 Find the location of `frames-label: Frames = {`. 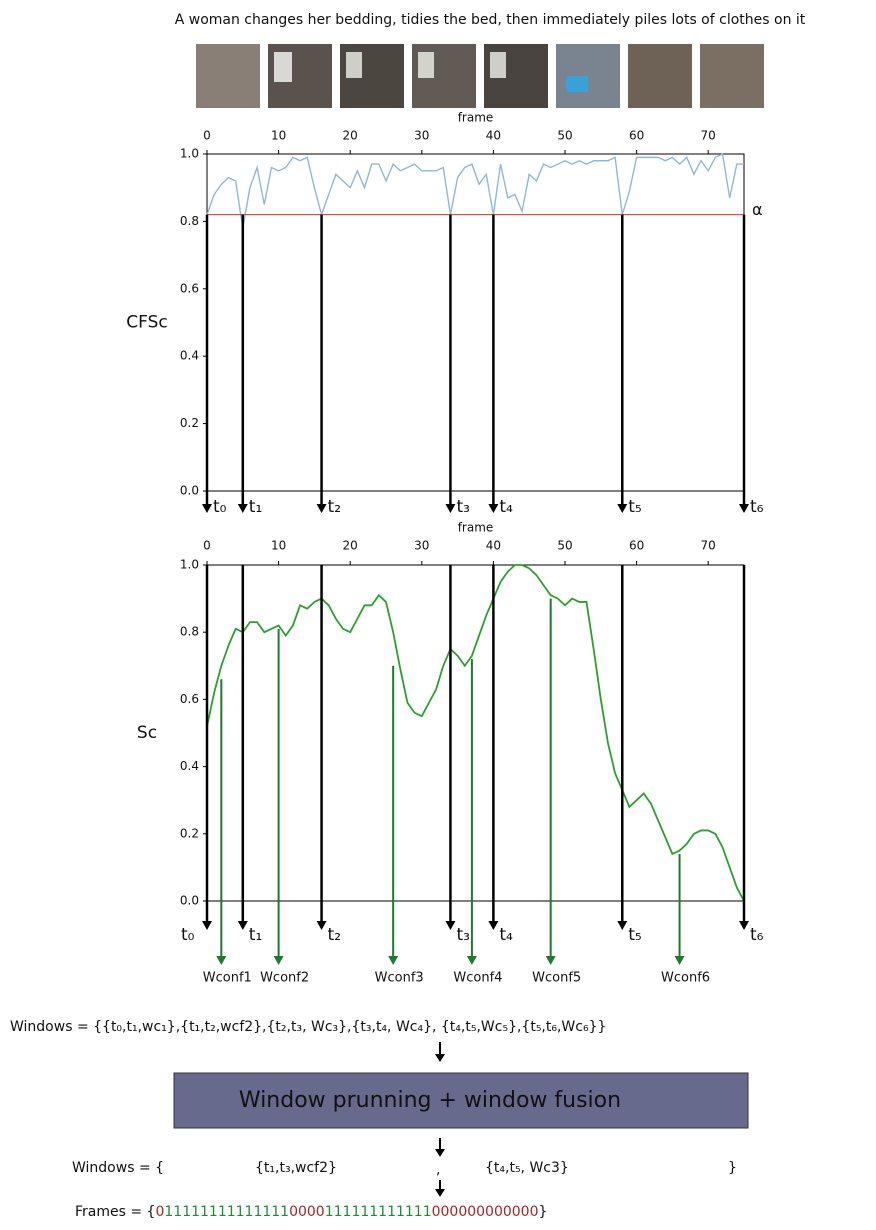

frames-label: Frames = { is located at coordinates (115, 1212).